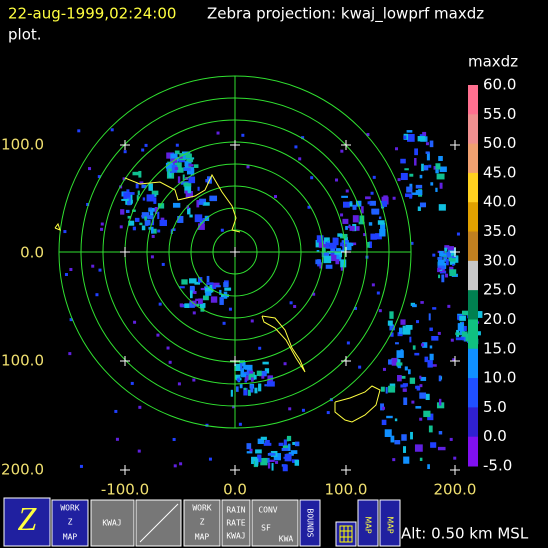  What do you see at coordinates (275, 523) in the screenshot?
I see `conv-button` at bounding box center [275, 523].